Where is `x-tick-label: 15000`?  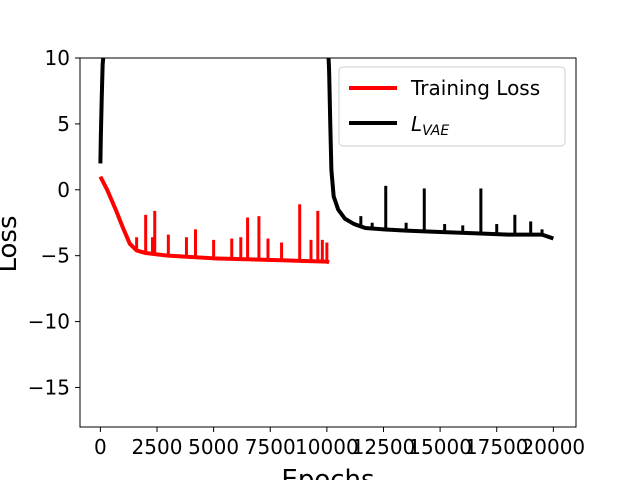 x-tick-label: 15000 is located at coordinates (440, 447).